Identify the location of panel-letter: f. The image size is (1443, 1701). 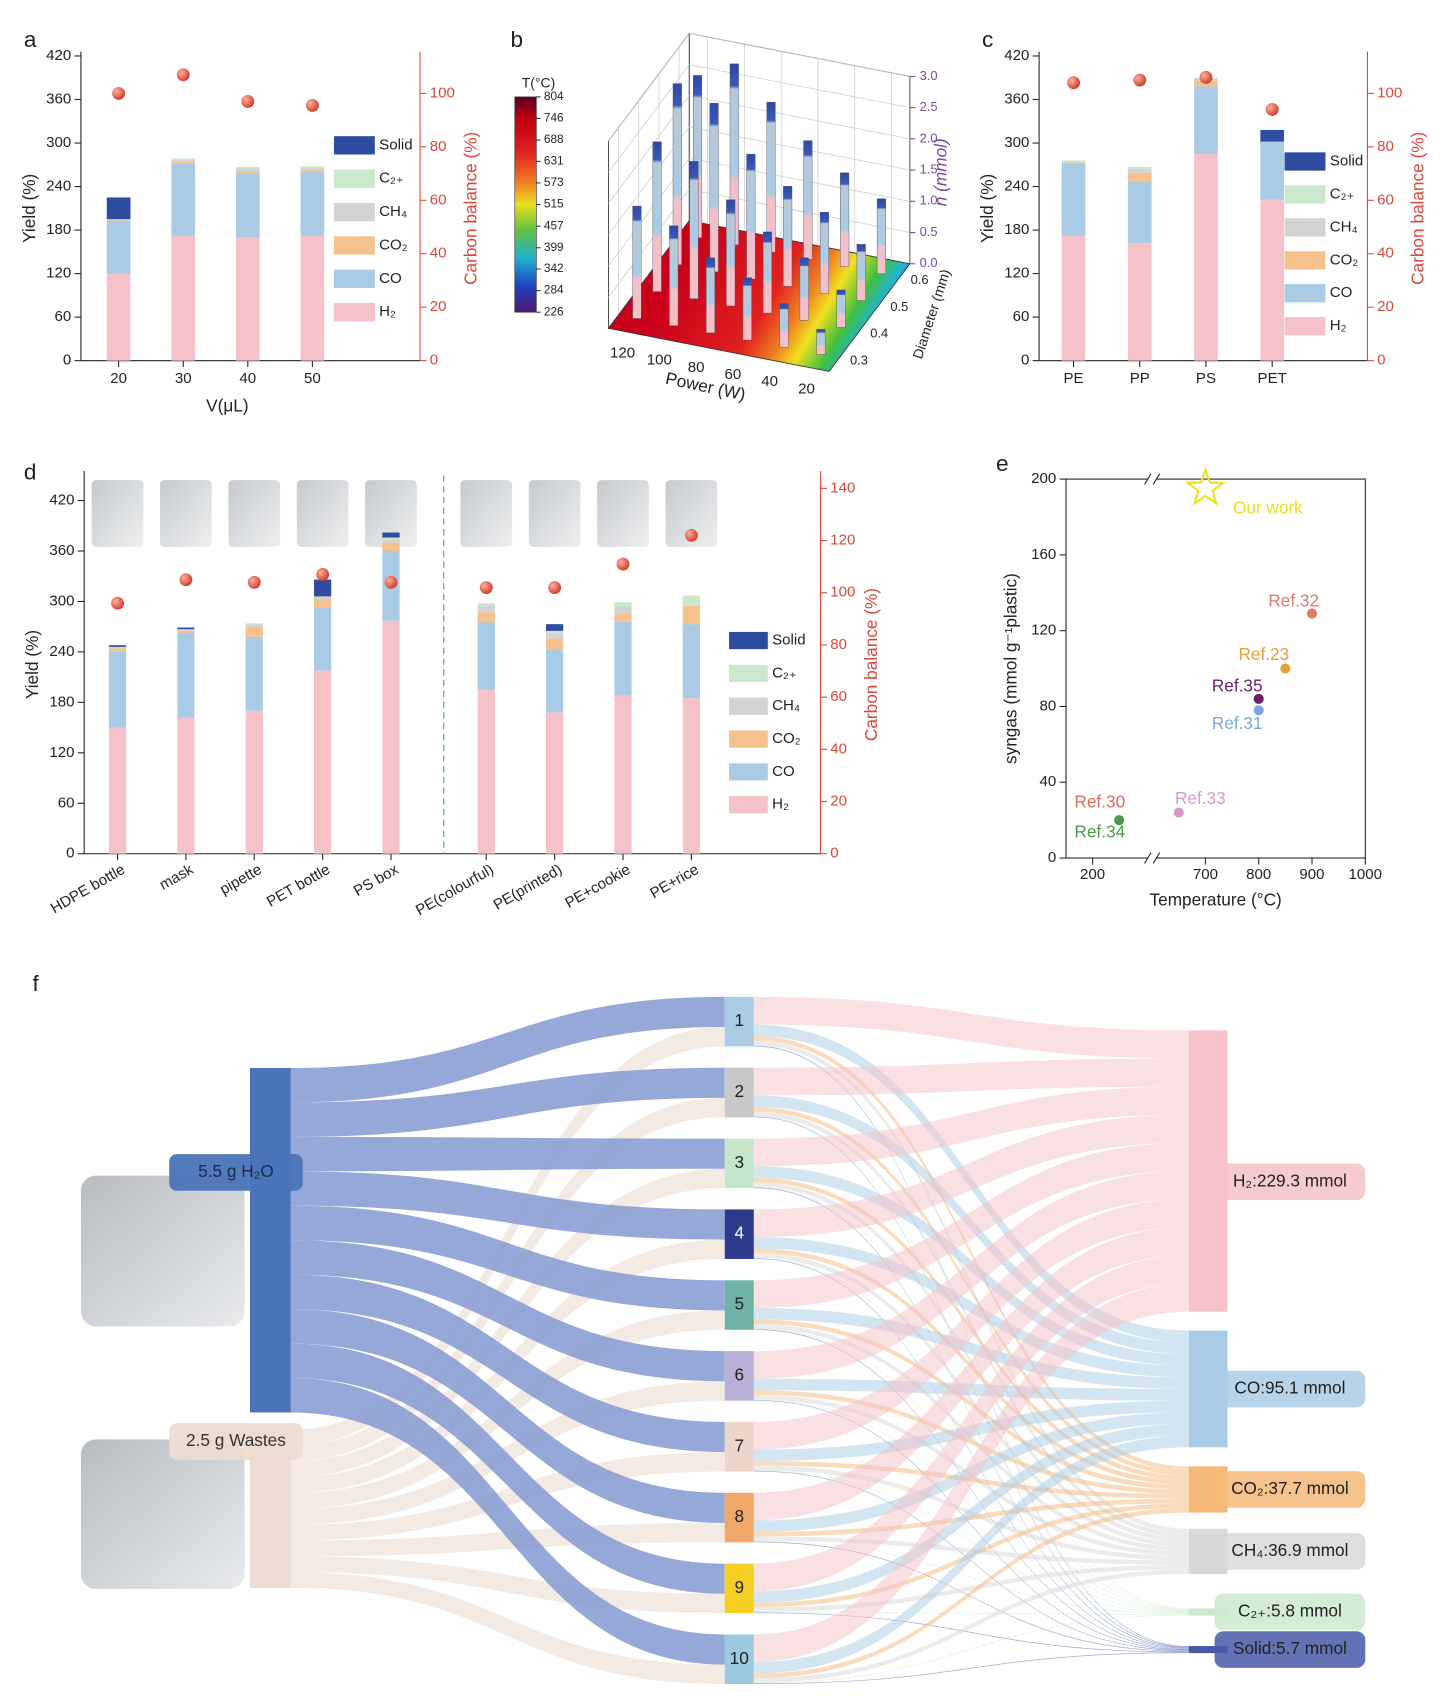
(35, 983).